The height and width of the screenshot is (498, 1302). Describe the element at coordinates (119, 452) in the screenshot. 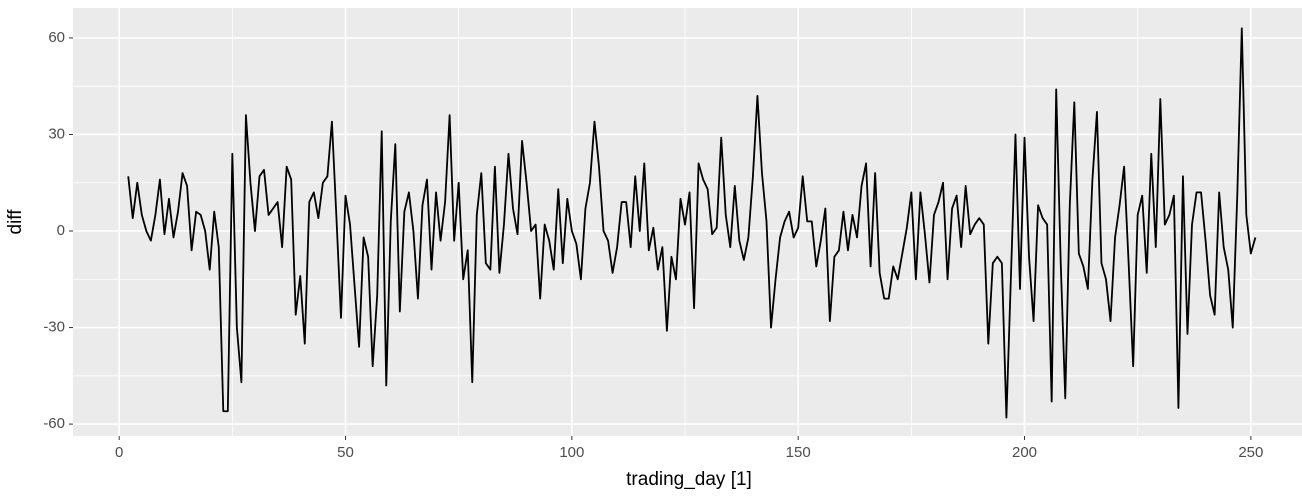

I see `x-tick-label: 0` at that location.